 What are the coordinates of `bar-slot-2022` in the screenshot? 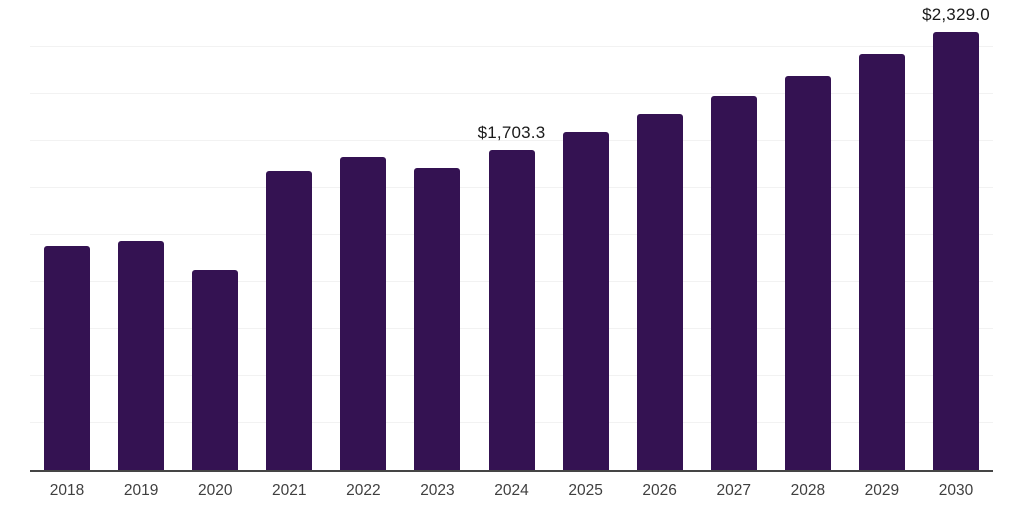 It's located at (363, 235).